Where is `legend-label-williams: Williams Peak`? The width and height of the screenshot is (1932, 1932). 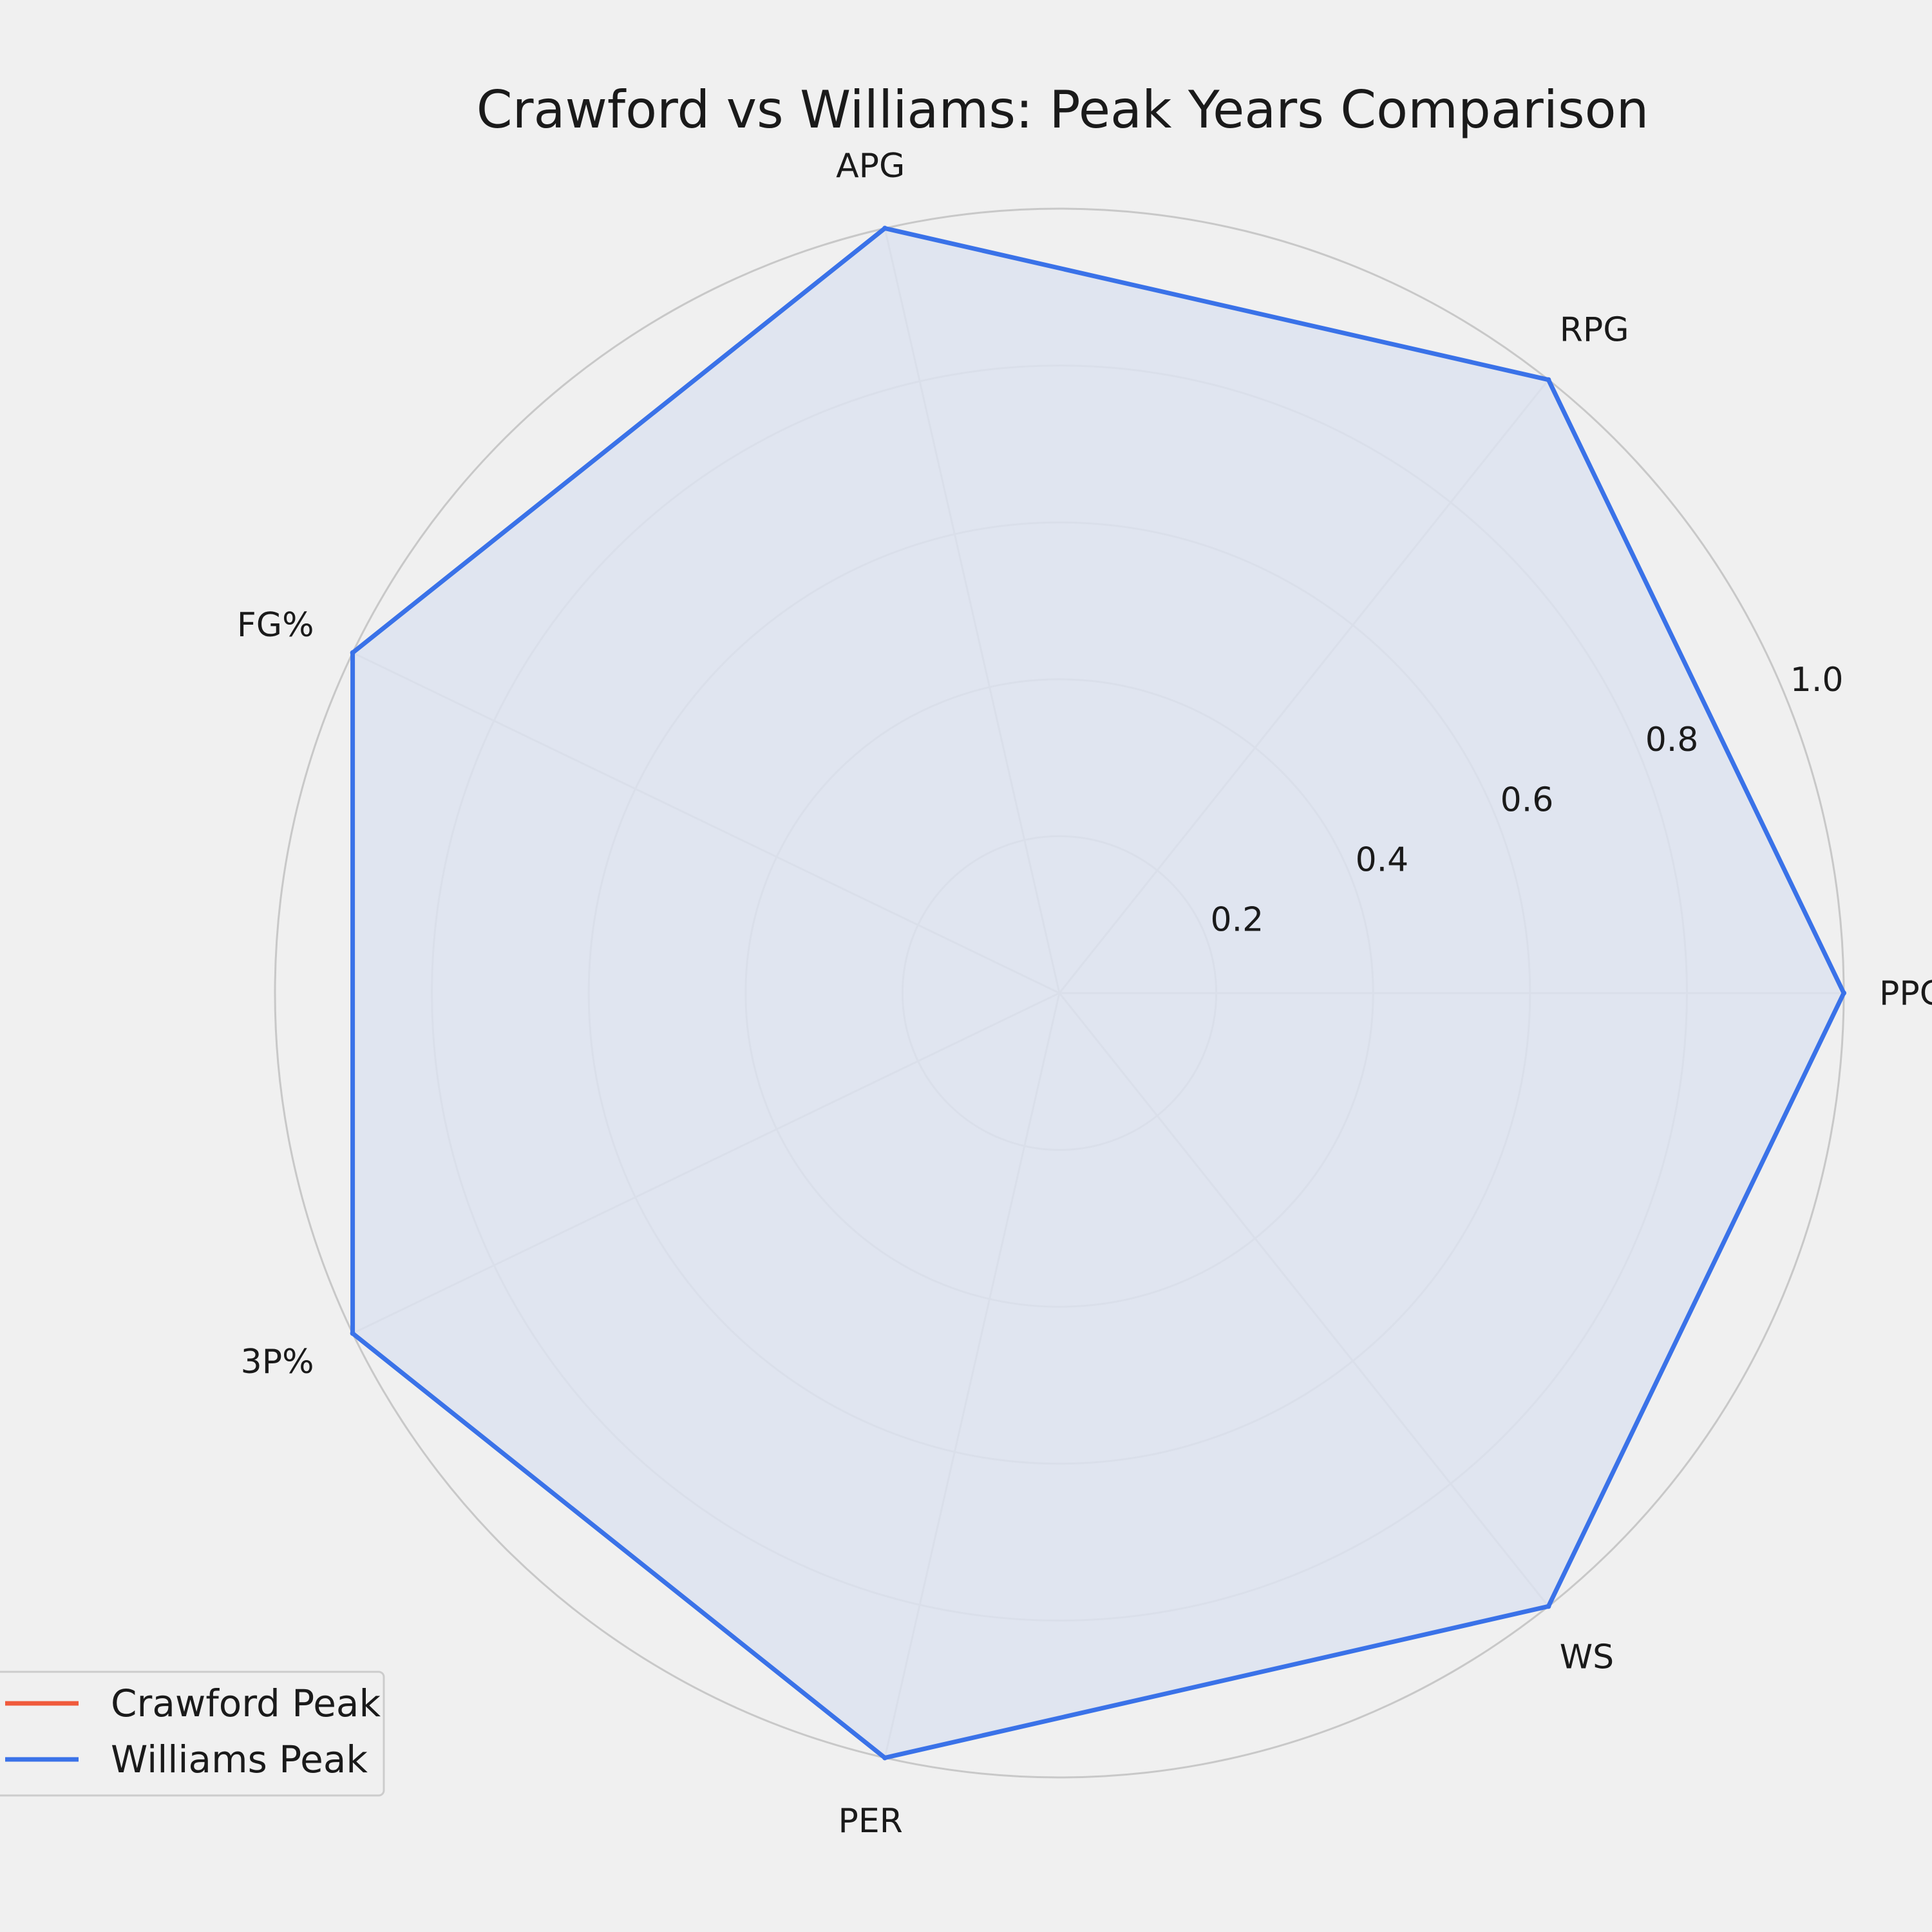 legend-label-williams: Williams Peak is located at coordinates (240, 1760).